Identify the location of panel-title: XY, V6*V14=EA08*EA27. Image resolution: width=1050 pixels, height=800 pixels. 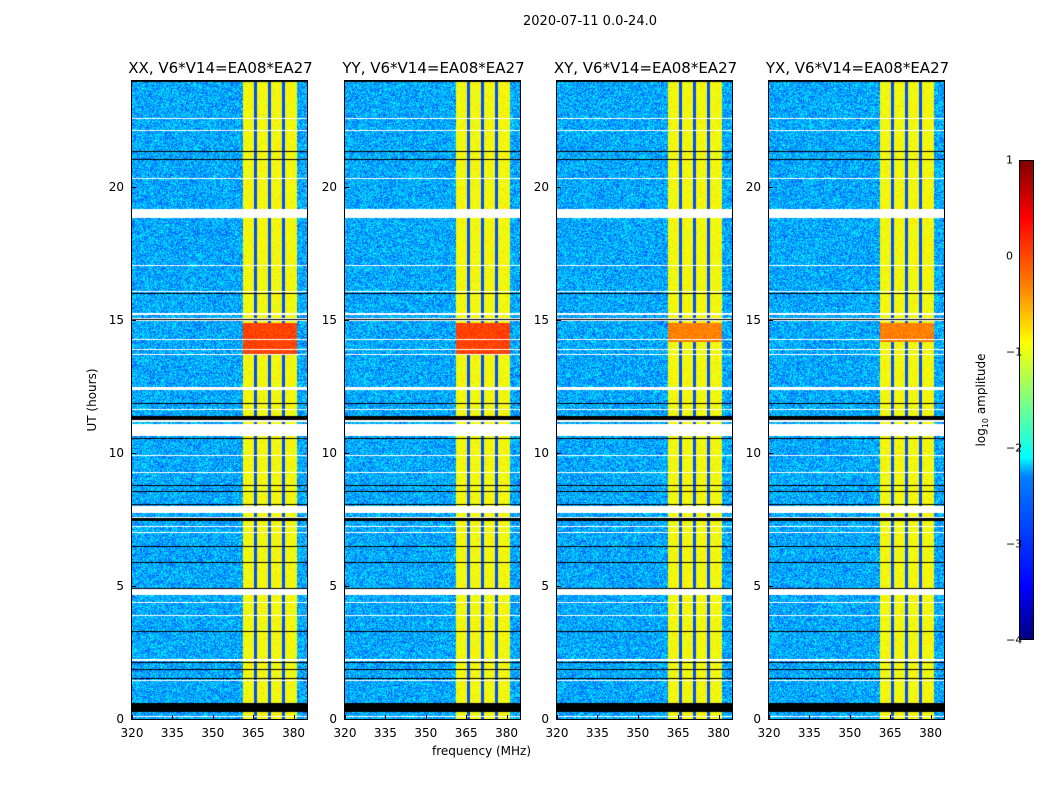
(645, 68).